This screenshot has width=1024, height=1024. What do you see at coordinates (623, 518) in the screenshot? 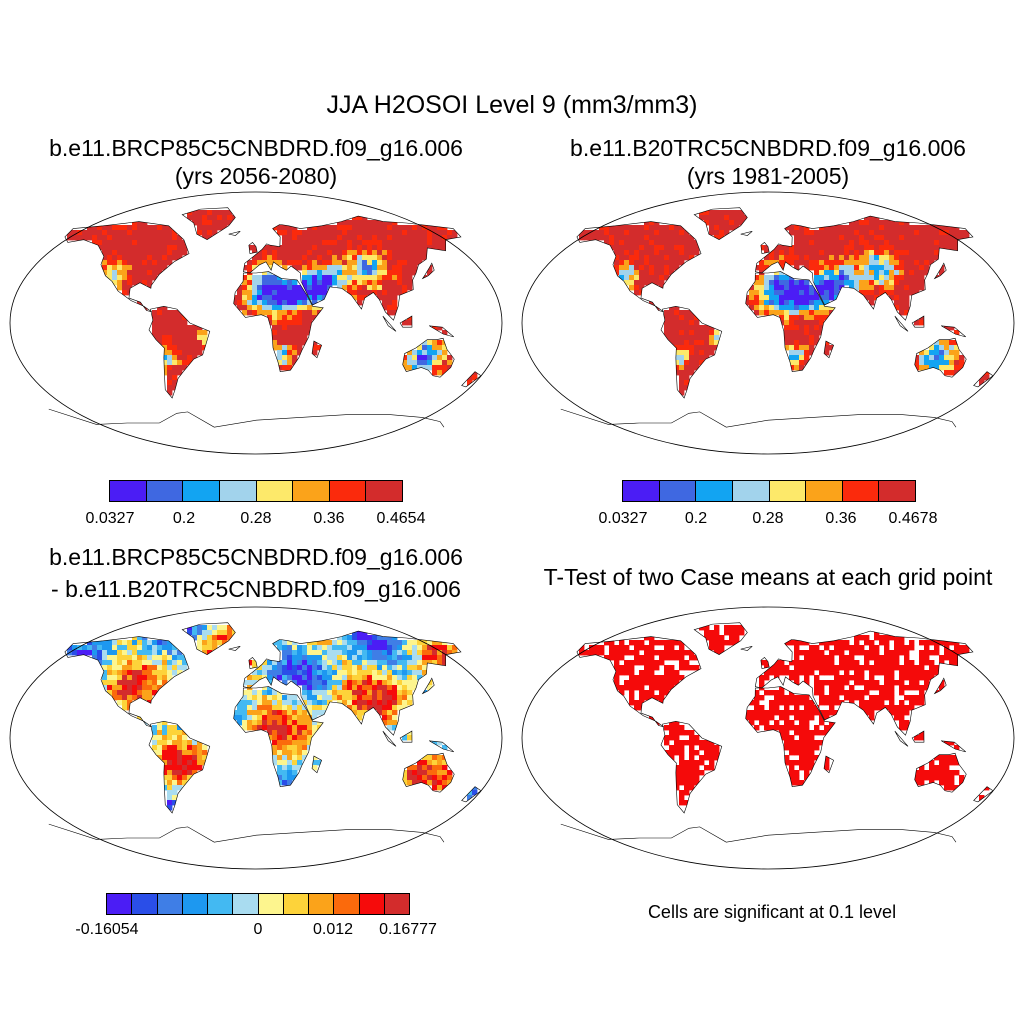
I see `panel2-colorbar-tick: 0.0327` at bounding box center [623, 518].